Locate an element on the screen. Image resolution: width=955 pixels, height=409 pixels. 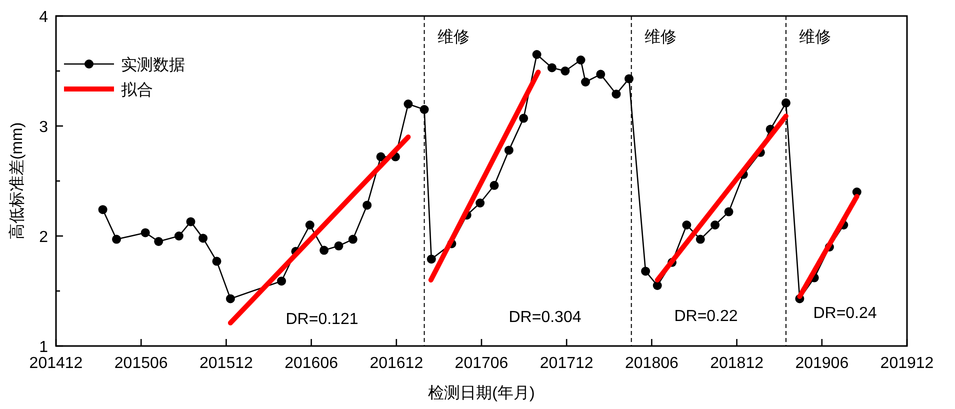
y-axis-title: 高低标准差(mm) is located at coordinates (17, 181).